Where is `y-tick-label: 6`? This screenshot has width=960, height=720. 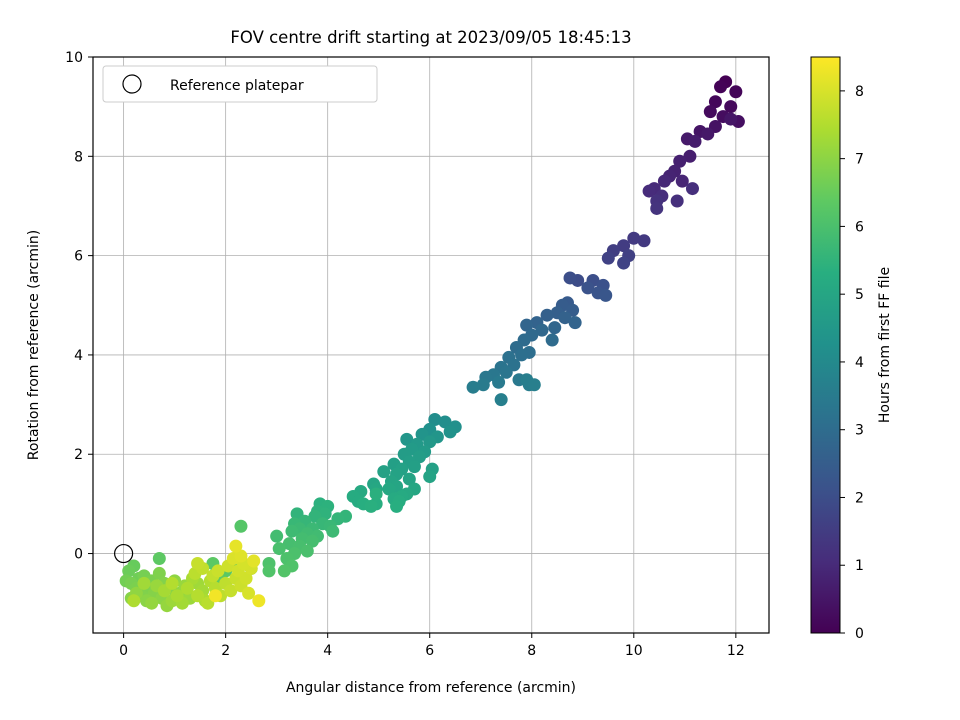
y-tick-label: 6 is located at coordinates (78, 257).